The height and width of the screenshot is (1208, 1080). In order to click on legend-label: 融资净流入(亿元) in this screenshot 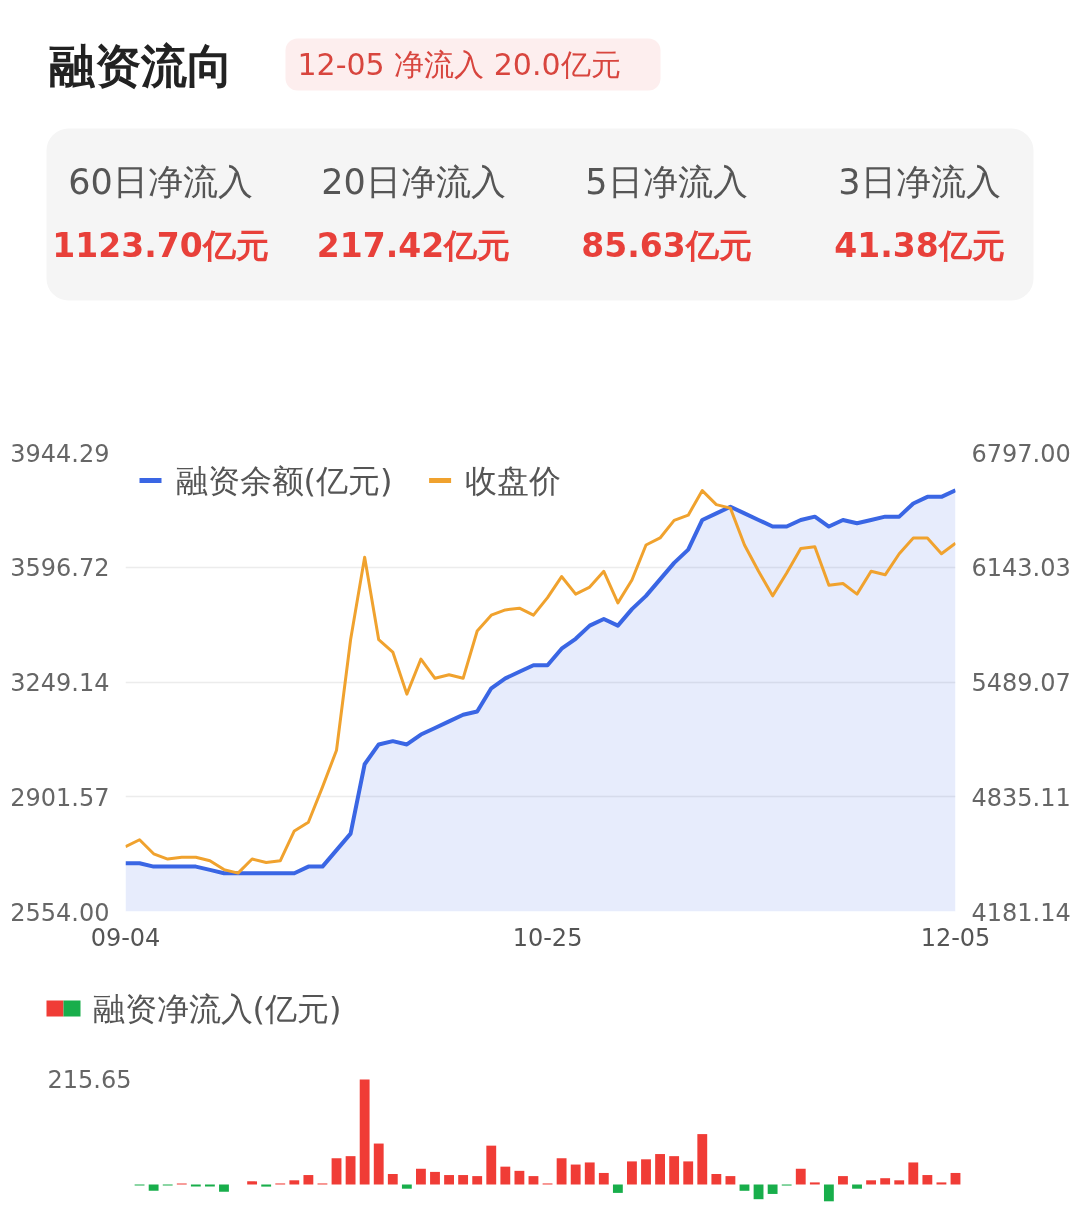, I will do `click(217, 1008)`.